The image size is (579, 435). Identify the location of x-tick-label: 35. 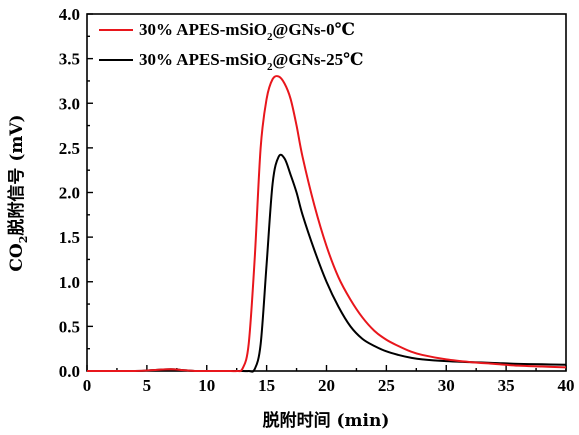
(506, 385).